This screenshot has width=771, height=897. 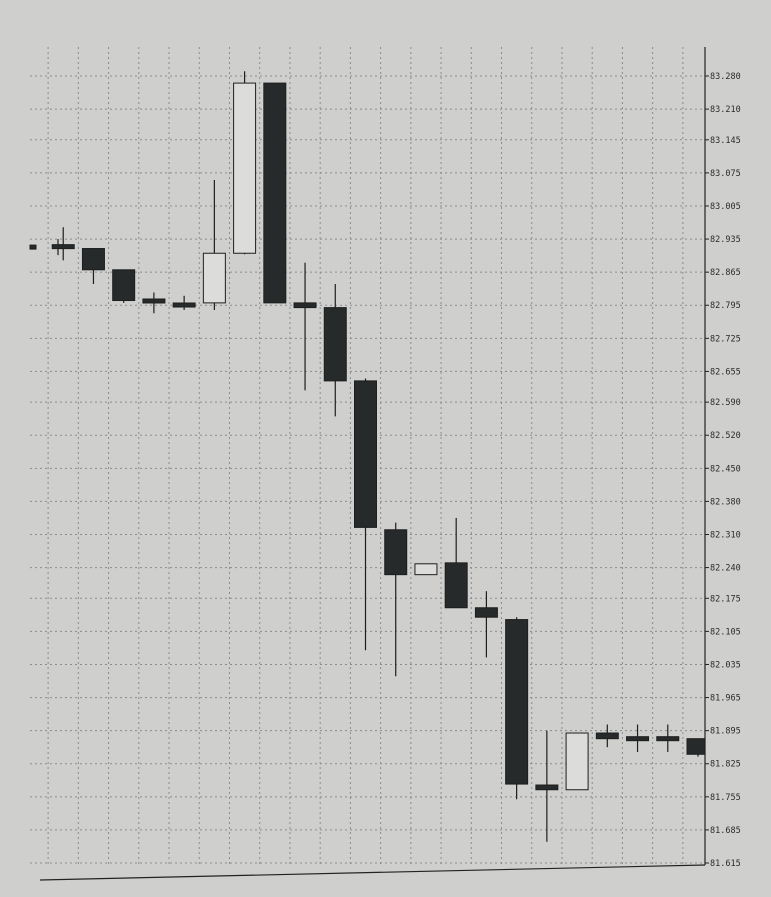 What do you see at coordinates (725, 765) in the screenshot?
I see `y-tick-label: 81.825` at bounding box center [725, 765].